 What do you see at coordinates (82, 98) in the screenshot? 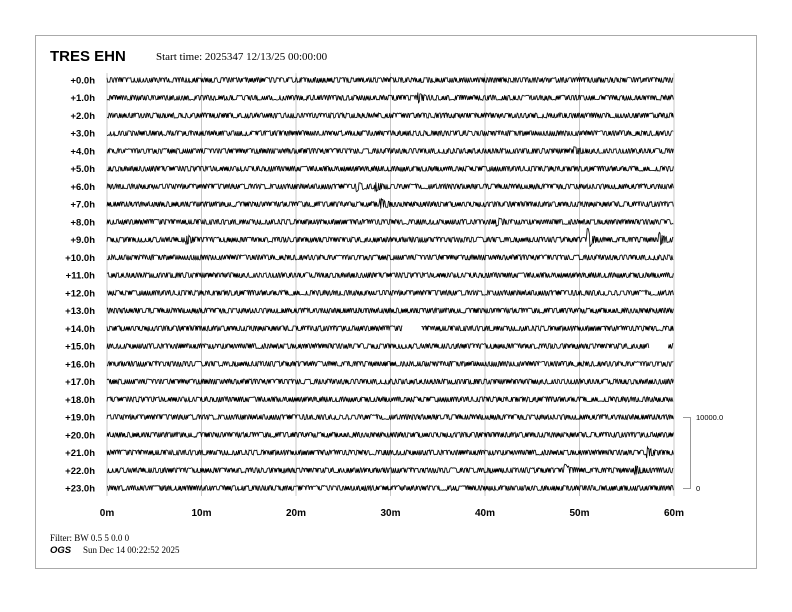
I see `row-label: +1.0h` at bounding box center [82, 98].